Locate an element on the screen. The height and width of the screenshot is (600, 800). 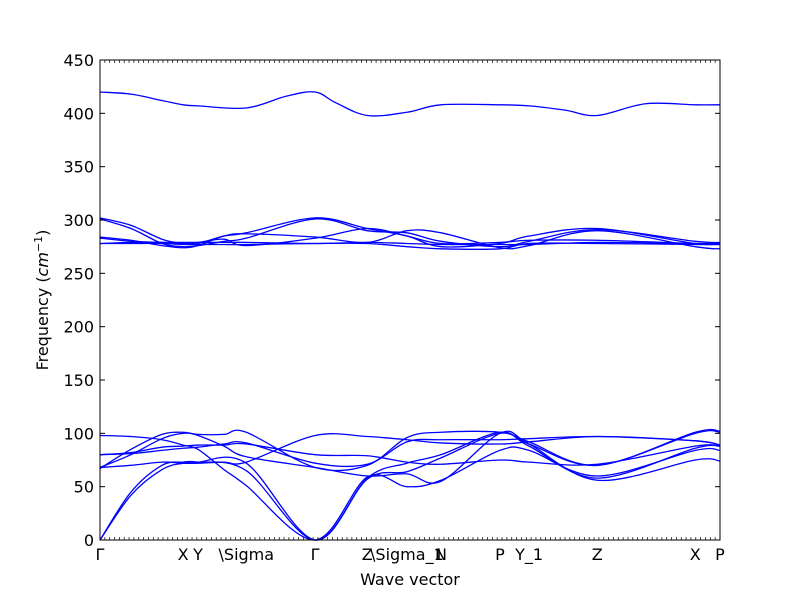
x-tick-label-9: P is located at coordinates (500, 554).